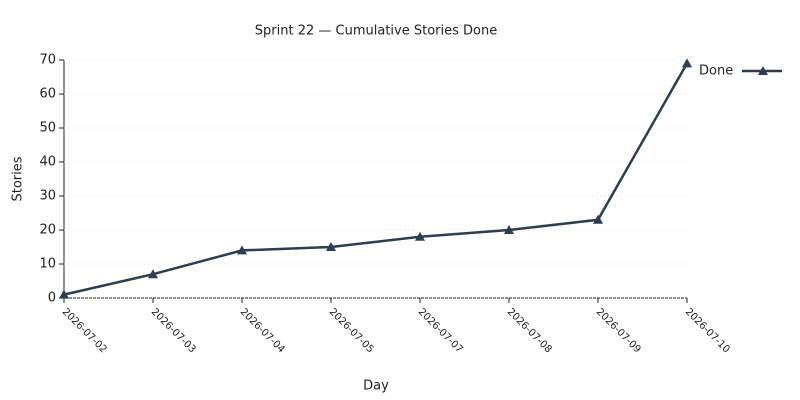 This screenshot has width=800, height=400. Describe the element at coordinates (716, 71) in the screenshot. I see `legend-label: Done` at that location.